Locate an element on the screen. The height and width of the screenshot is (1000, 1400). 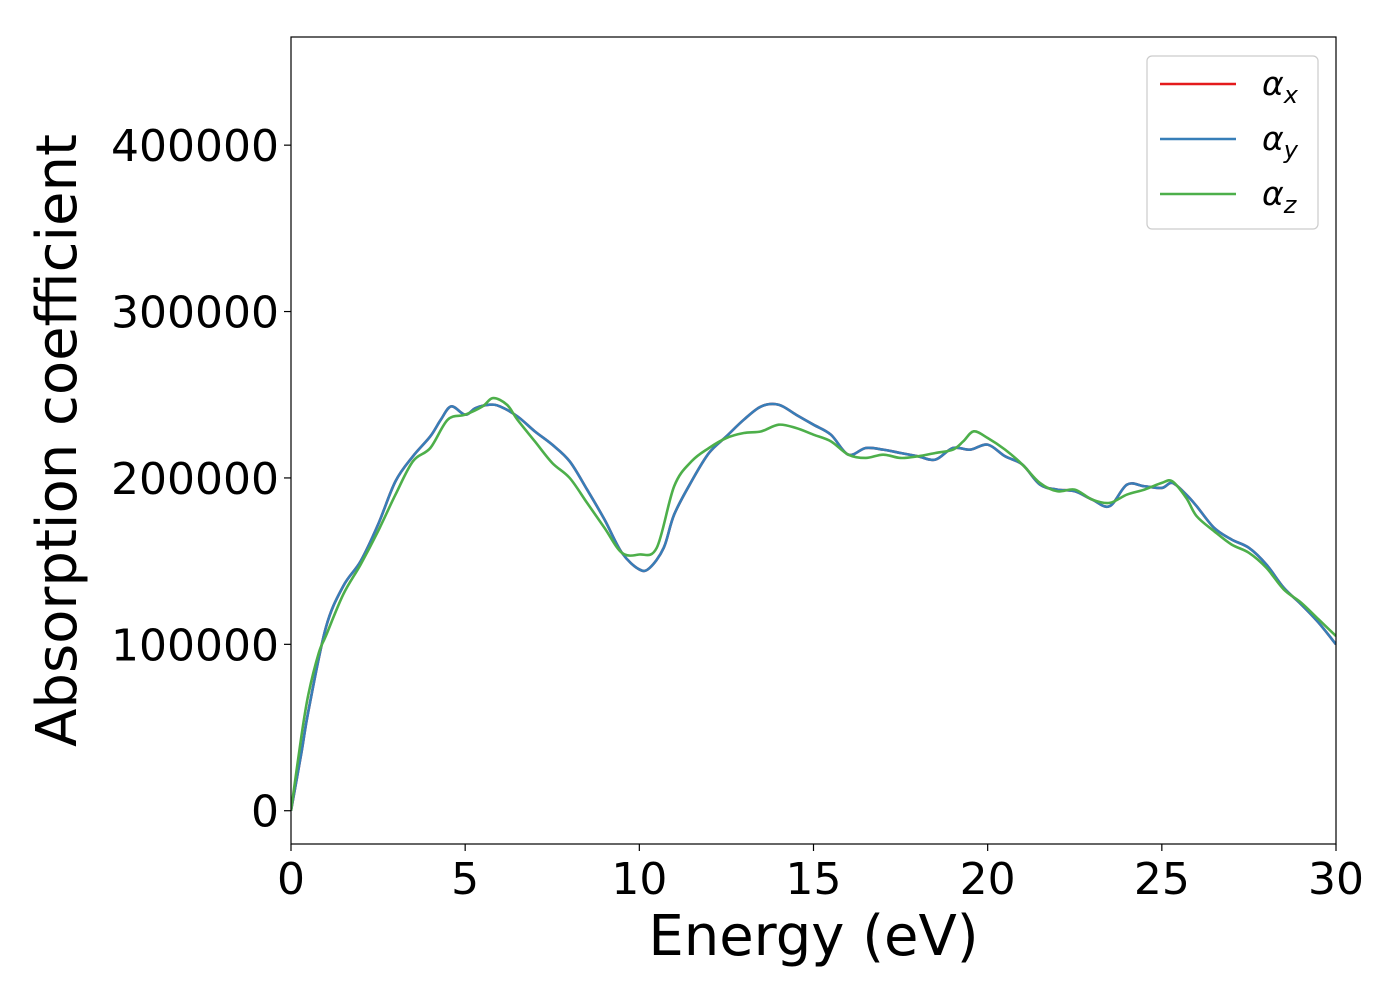
legend-item-y: αy is located at coordinates (1229, 141).